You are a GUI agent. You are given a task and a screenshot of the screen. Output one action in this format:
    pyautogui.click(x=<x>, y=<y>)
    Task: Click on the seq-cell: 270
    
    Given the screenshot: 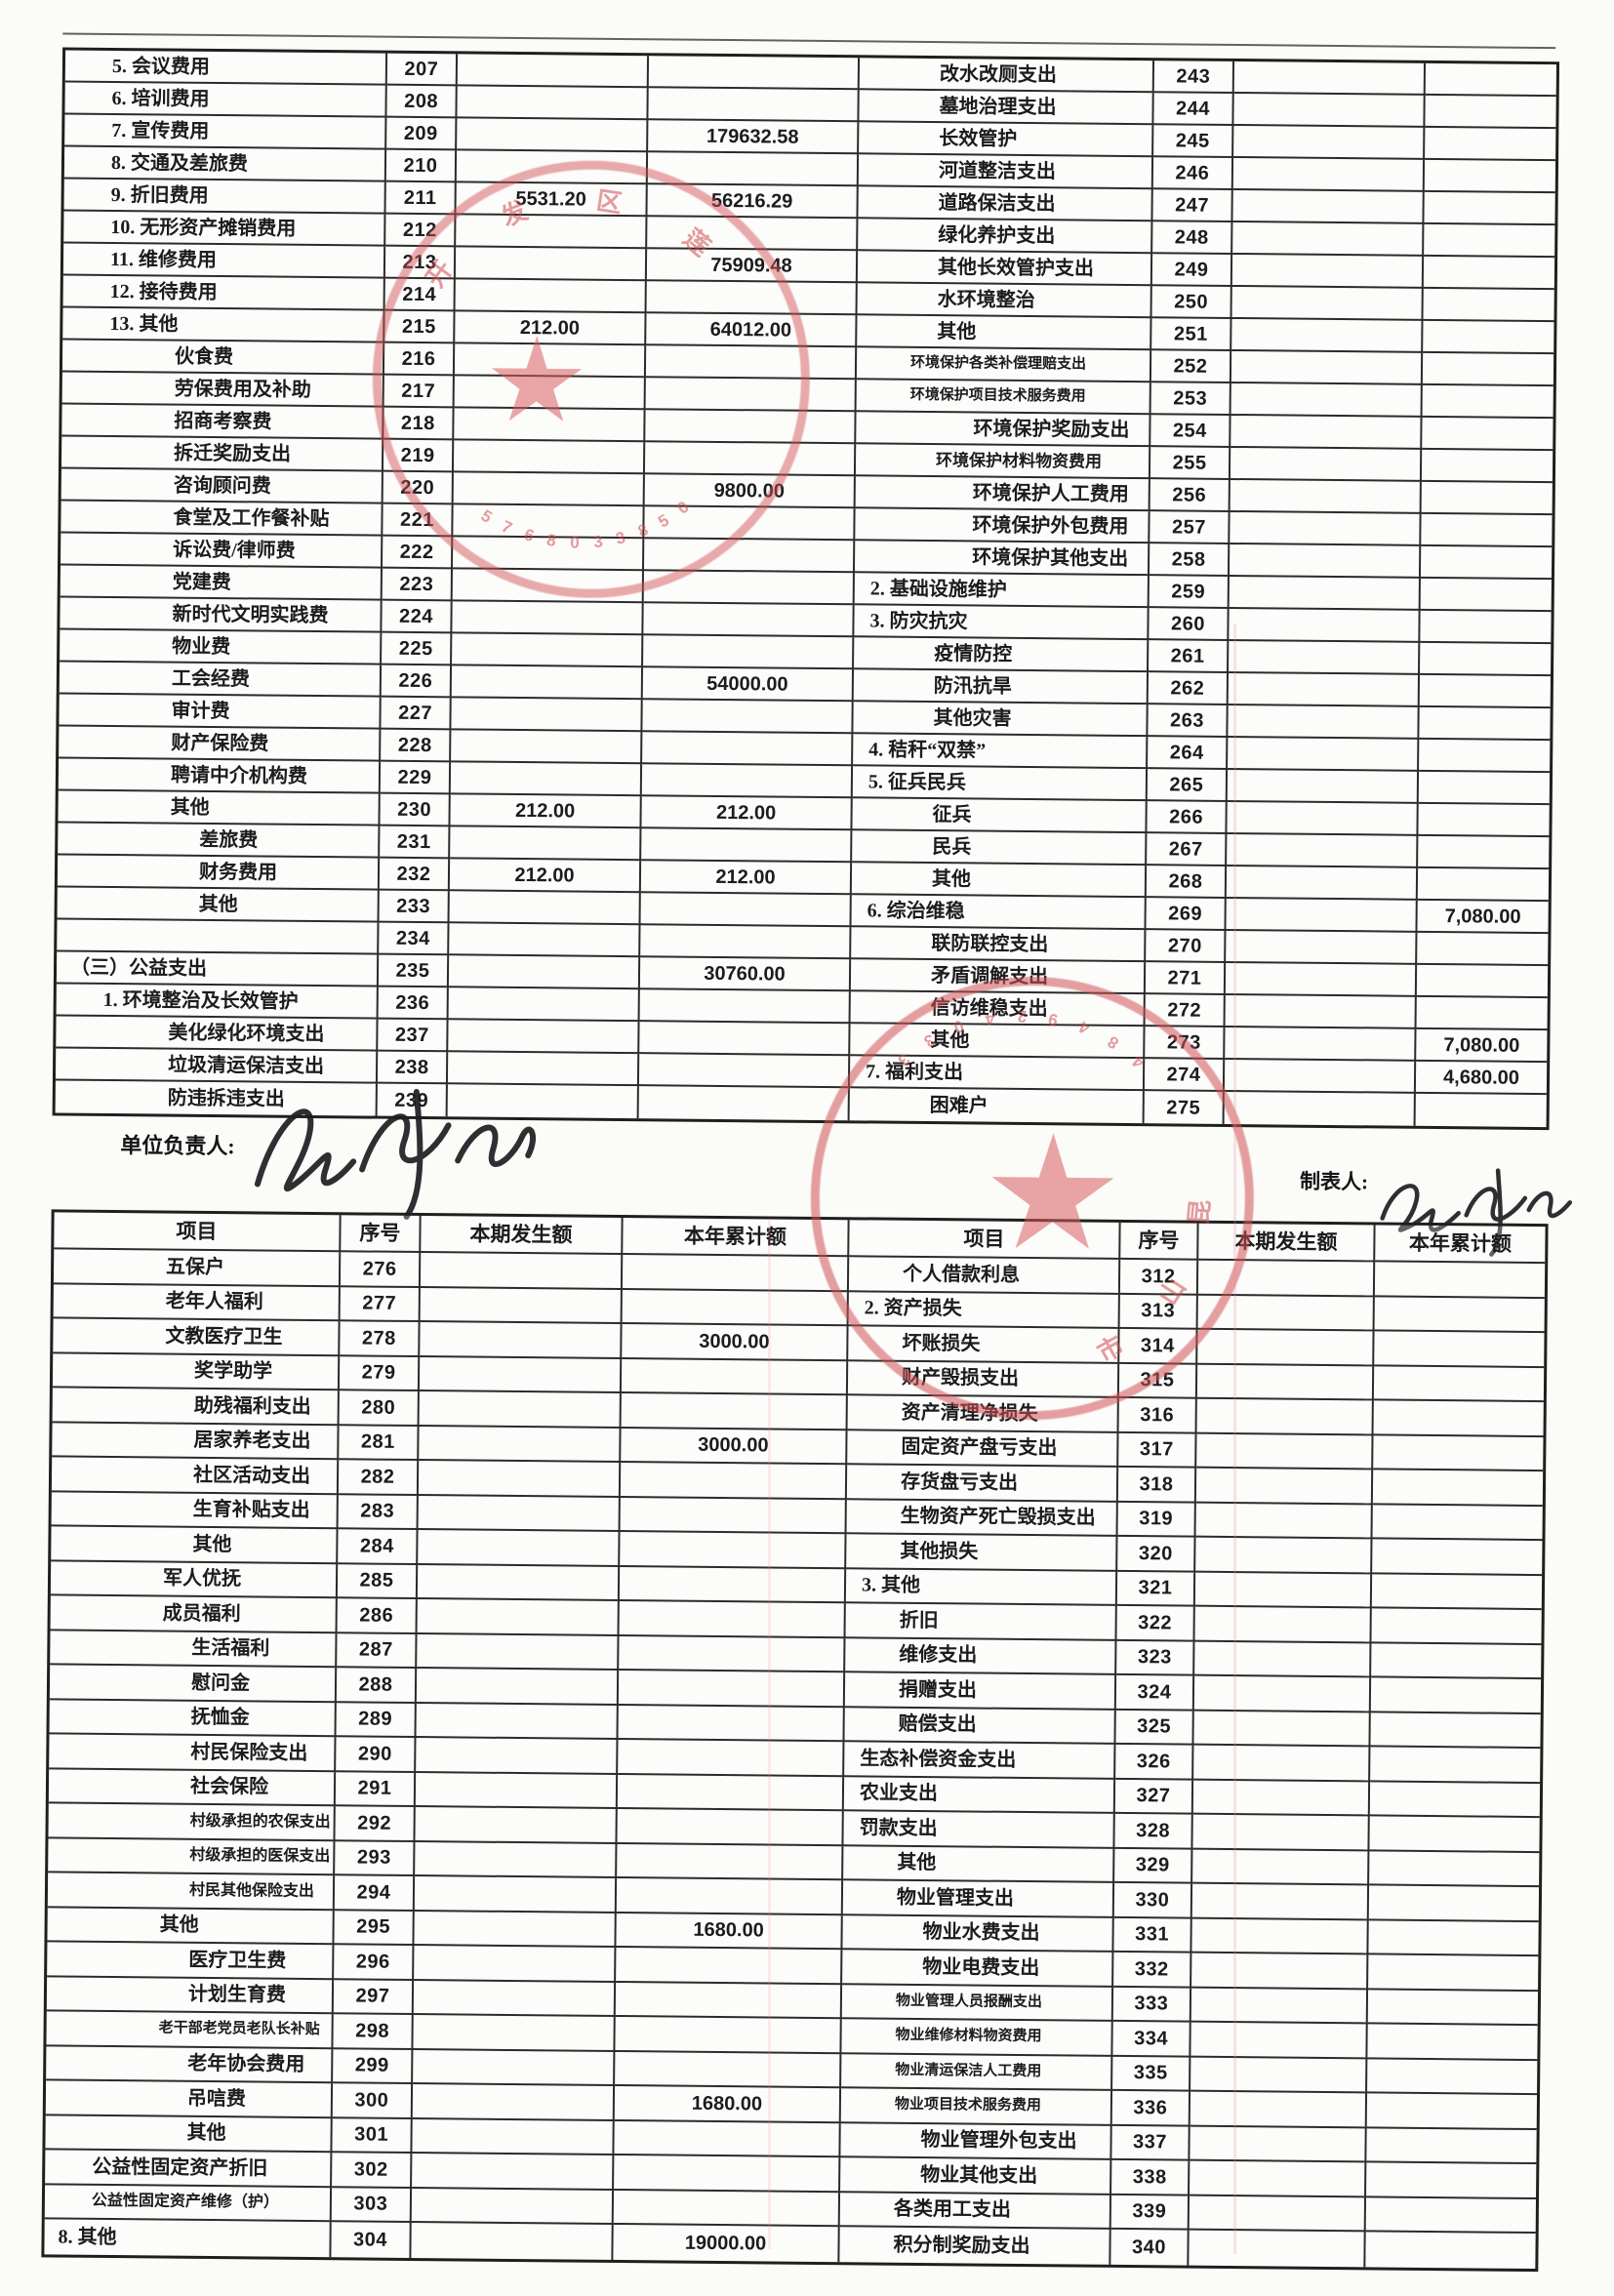 What is the action you would take?
    pyautogui.click(x=1186, y=947)
    